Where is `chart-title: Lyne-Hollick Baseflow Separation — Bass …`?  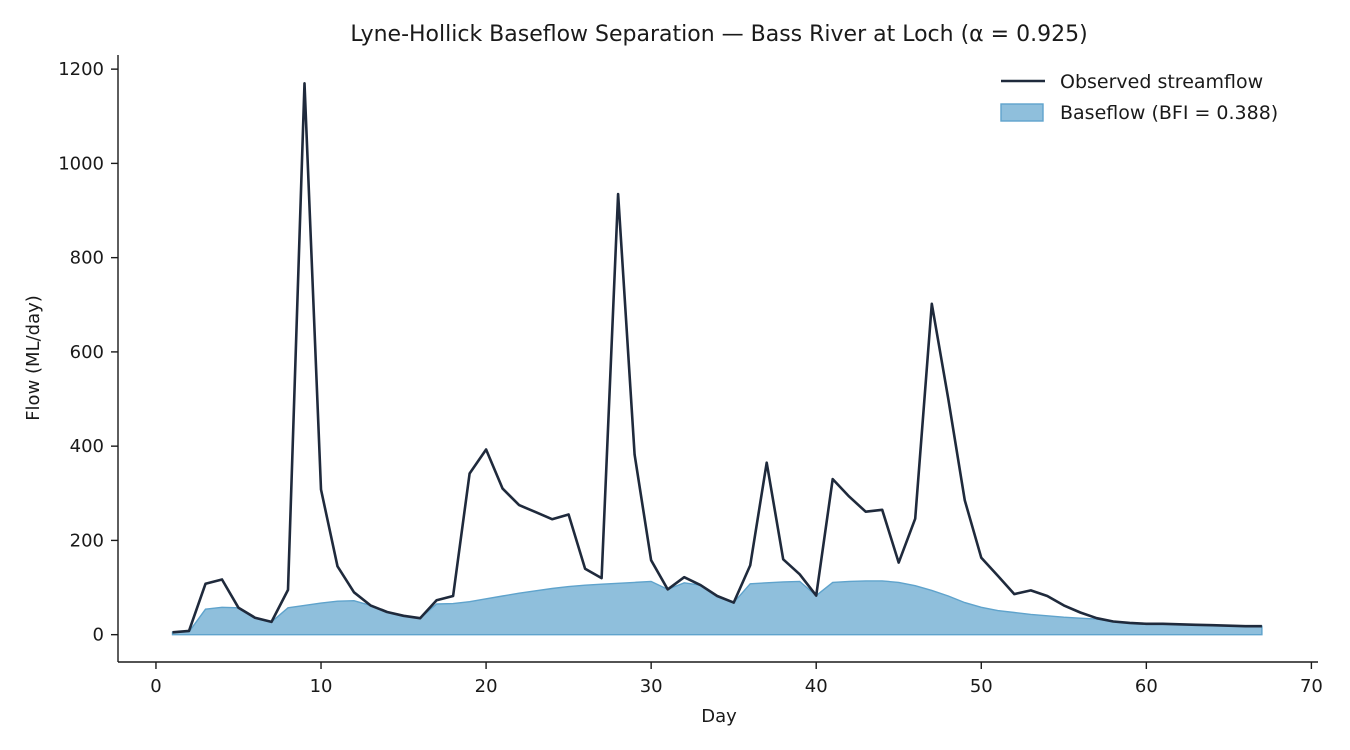 chart-title: Lyne-Hollick Baseflow Separation — Bass … is located at coordinates (718, 34).